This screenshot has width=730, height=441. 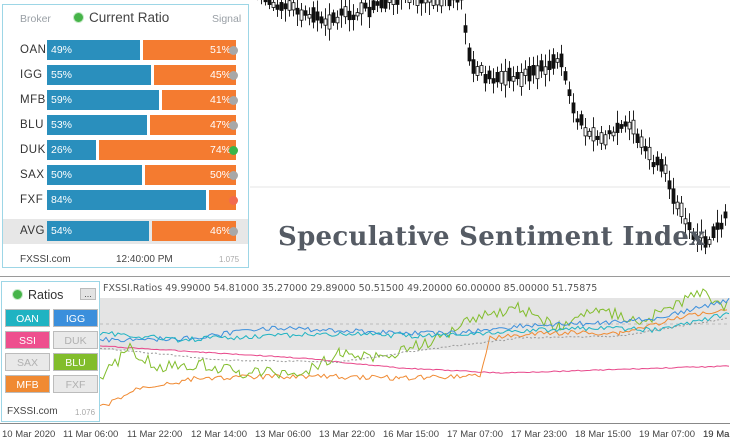 I want to click on time-axis-label: 17 Mar 07:00, so click(x=475, y=434).